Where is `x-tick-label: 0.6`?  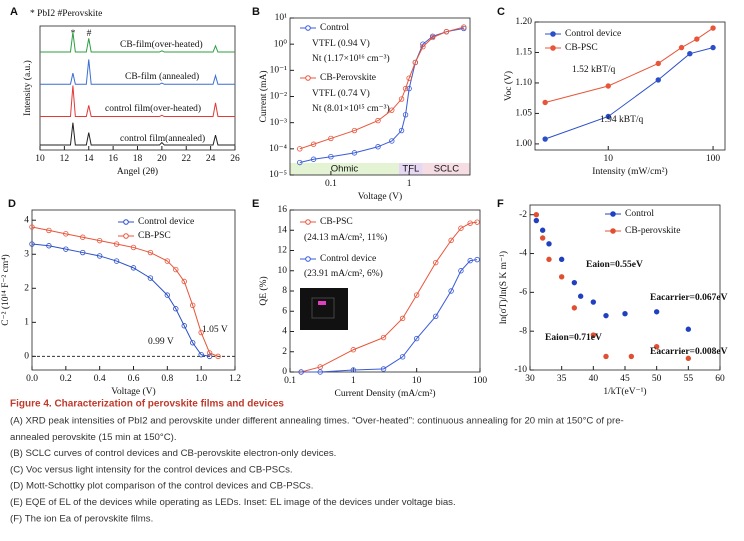
x-tick-label: 0.6 is located at coordinates (134, 379).